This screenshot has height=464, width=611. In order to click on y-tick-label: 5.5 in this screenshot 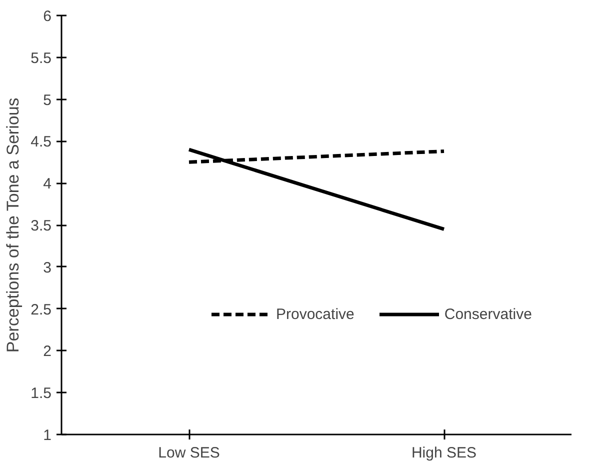, I will do `click(41, 58)`.